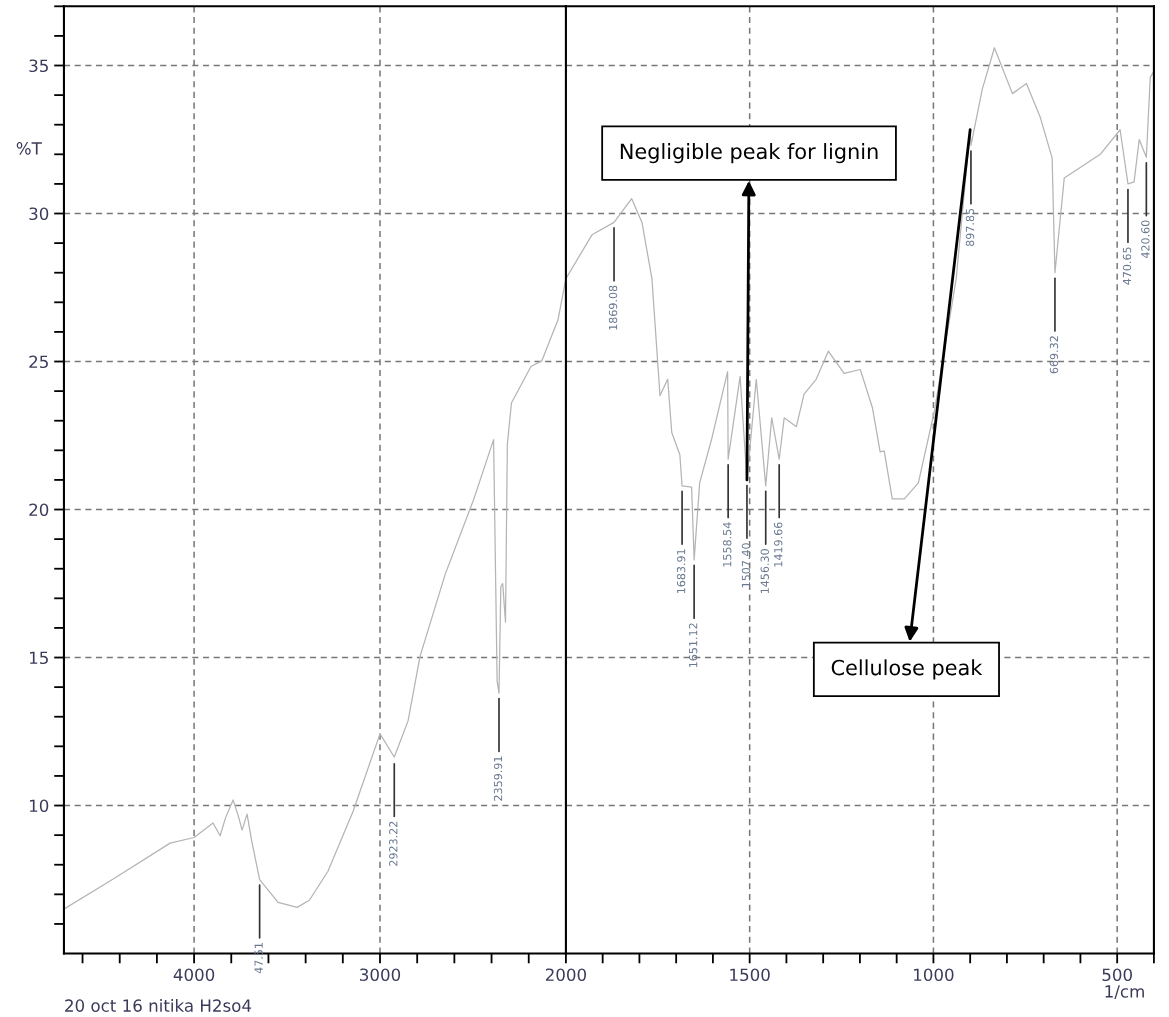  What do you see at coordinates (158, 1005) in the screenshot?
I see `text: 20 oct 16 nitika H2so4` at bounding box center [158, 1005].